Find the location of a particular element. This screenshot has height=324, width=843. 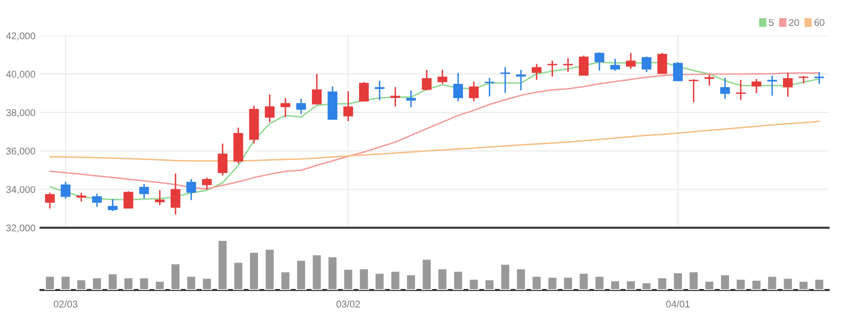

legend-label: 20 is located at coordinates (794, 22).